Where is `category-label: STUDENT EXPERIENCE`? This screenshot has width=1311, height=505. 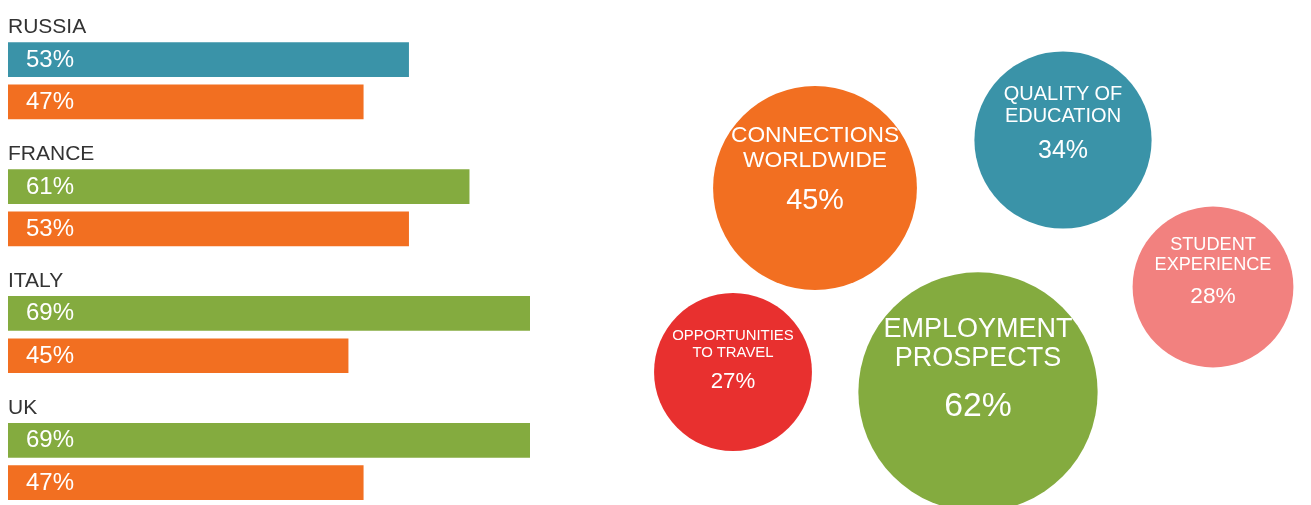
category-label: STUDENT EXPERIENCE is located at coordinates (1213, 254).